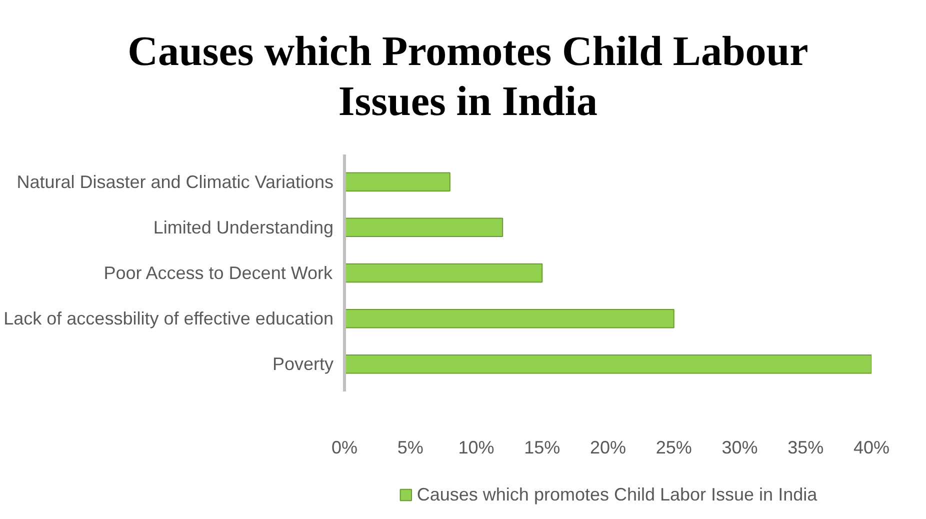 Image resolution: width=926 pixels, height=519 pixels. What do you see at coordinates (617, 494) in the screenshot?
I see `legend-label: Causes which promotes Child Labor Issue in India` at bounding box center [617, 494].